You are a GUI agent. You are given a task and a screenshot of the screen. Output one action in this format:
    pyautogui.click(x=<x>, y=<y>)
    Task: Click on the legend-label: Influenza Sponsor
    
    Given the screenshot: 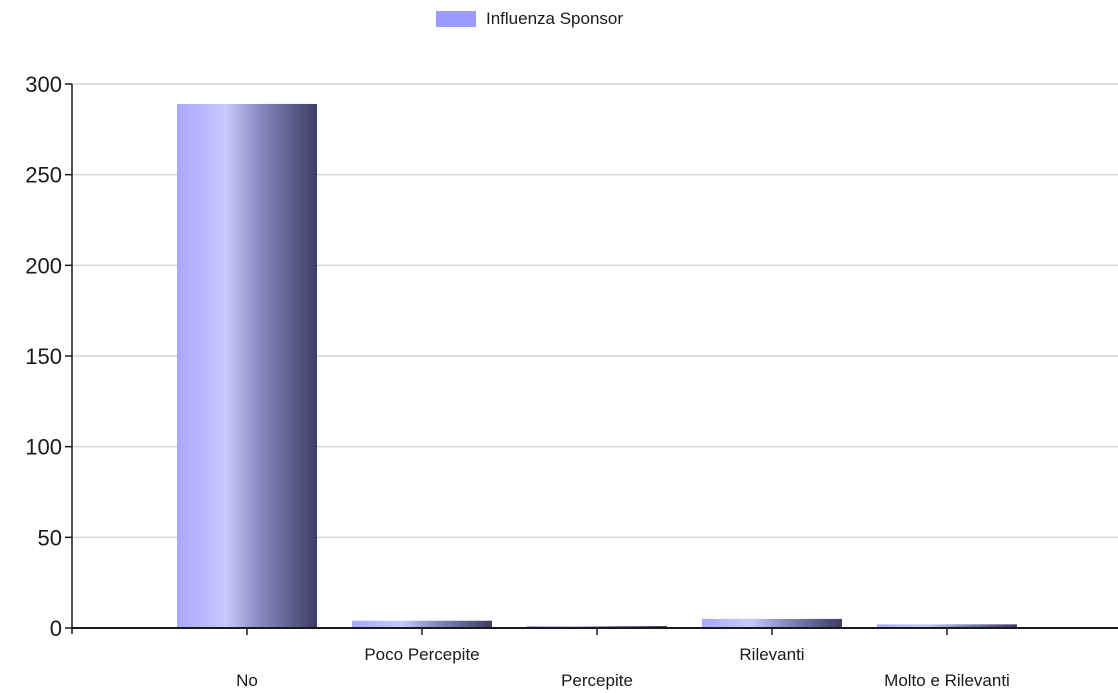 What is the action you would take?
    pyautogui.click(x=555, y=18)
    